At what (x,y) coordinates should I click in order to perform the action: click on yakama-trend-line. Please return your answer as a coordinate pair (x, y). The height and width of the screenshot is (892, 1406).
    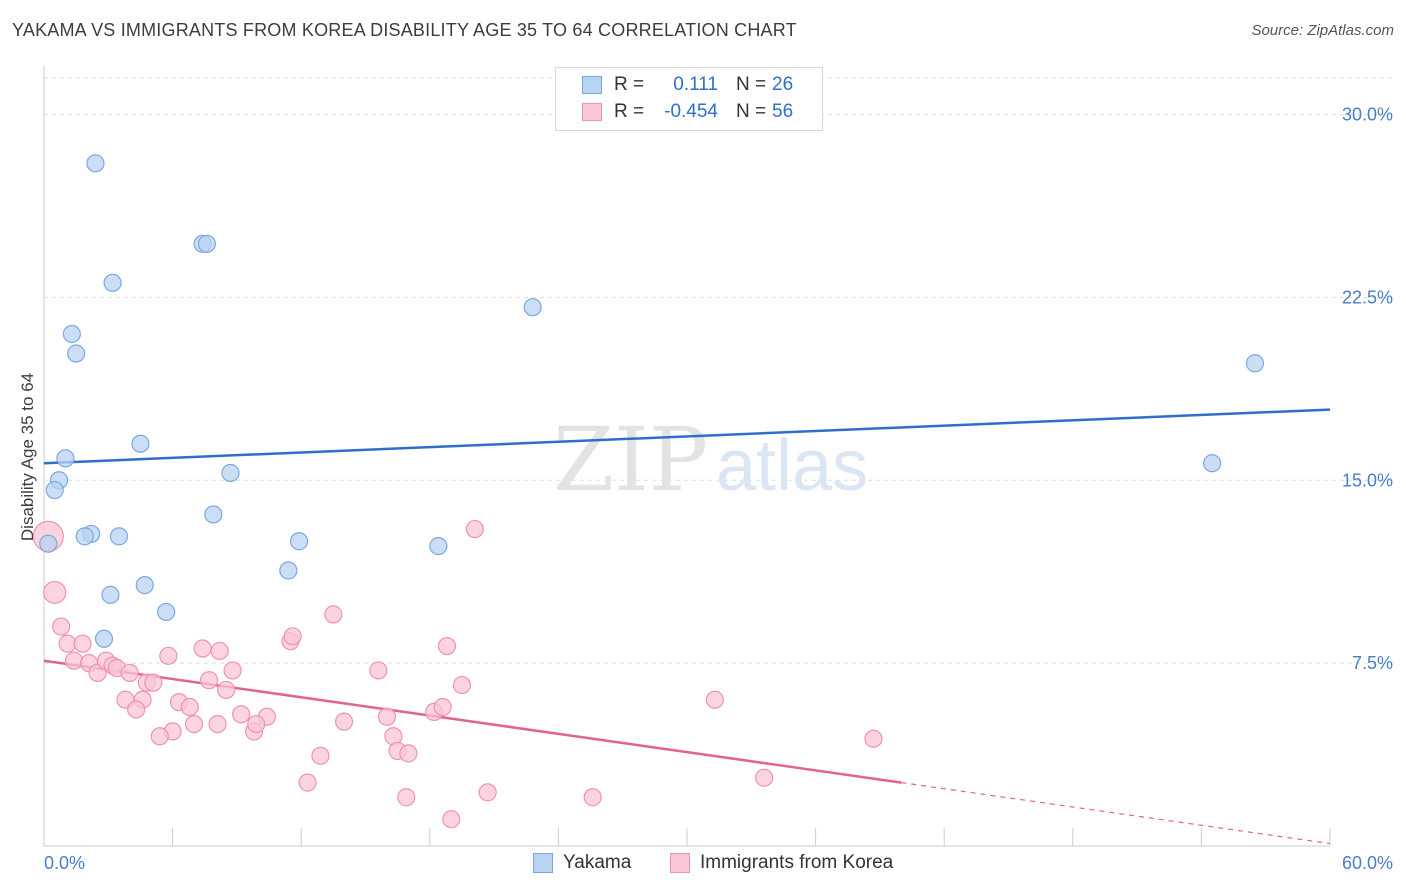
    Looking at the image, I should click on (687, 436).